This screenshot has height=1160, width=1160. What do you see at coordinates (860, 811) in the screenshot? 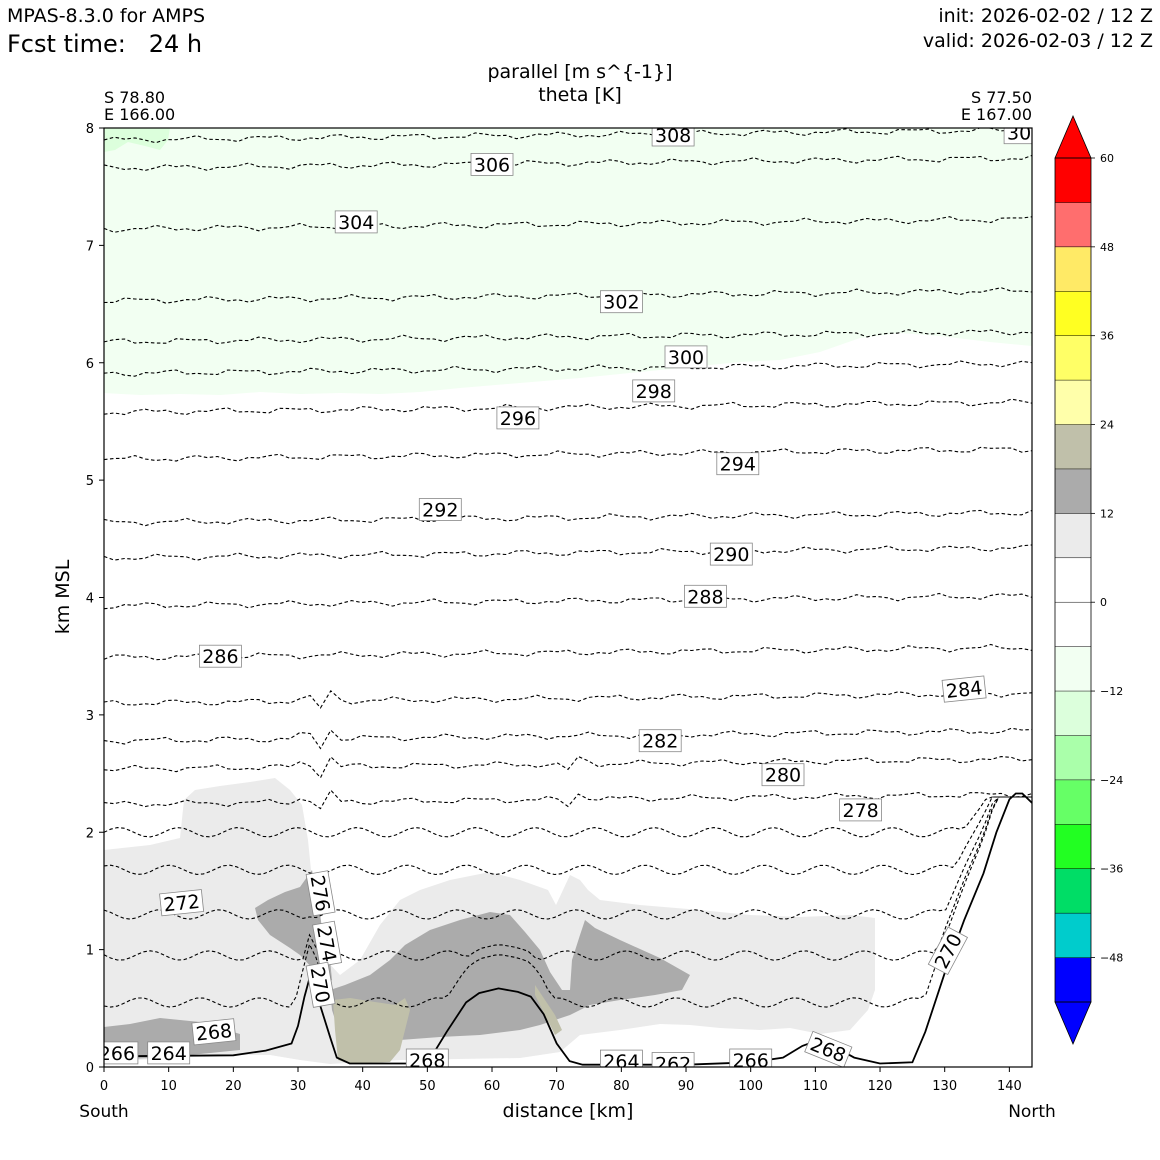
I see `contour-label-text: 278` at bounding box center [860, 811].